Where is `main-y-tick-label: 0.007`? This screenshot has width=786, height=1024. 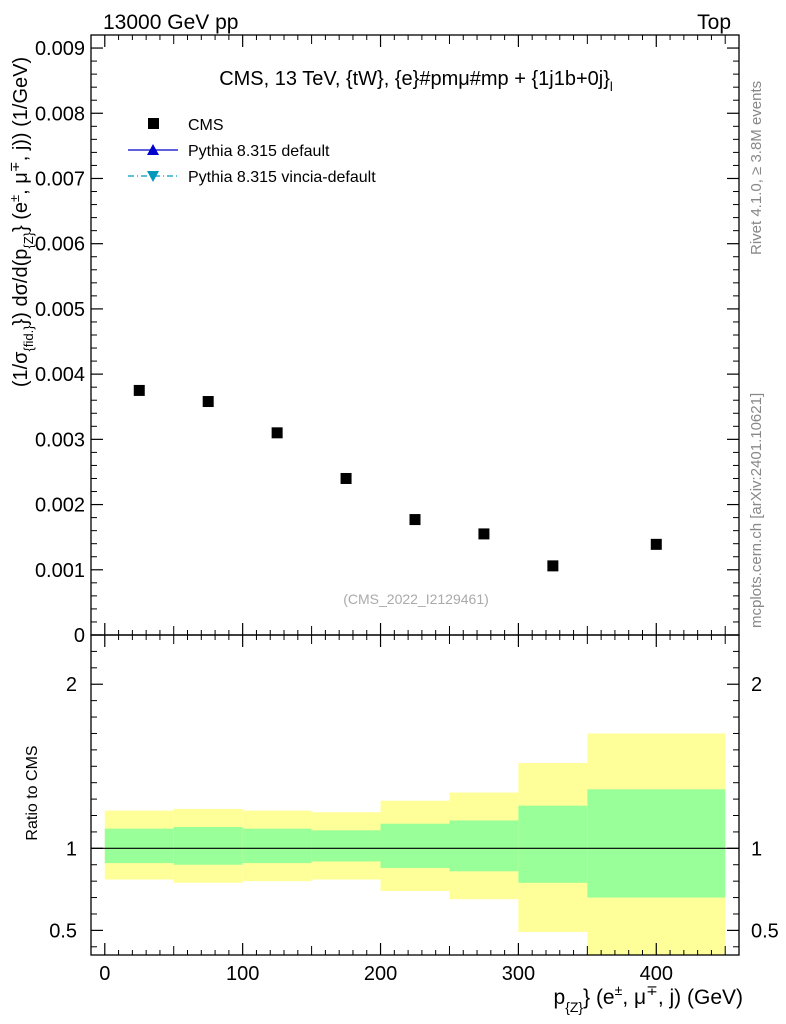
main-y-tick-label: 0.007 is located at coordinates (60, 179).